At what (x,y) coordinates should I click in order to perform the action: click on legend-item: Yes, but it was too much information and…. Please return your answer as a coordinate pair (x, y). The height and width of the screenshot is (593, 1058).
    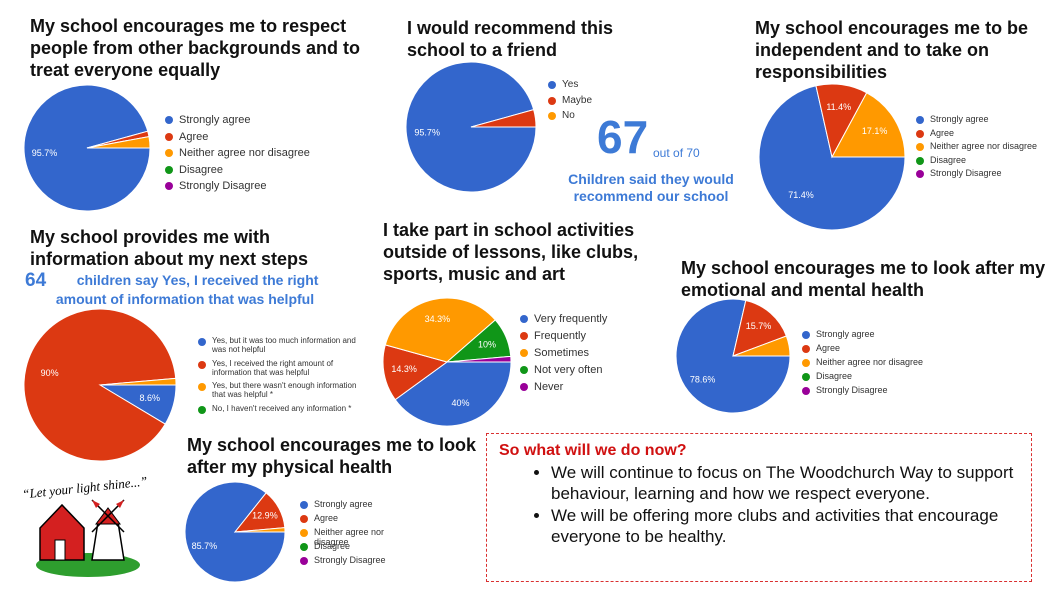
    Looking at the image, I should click on (278, 347).